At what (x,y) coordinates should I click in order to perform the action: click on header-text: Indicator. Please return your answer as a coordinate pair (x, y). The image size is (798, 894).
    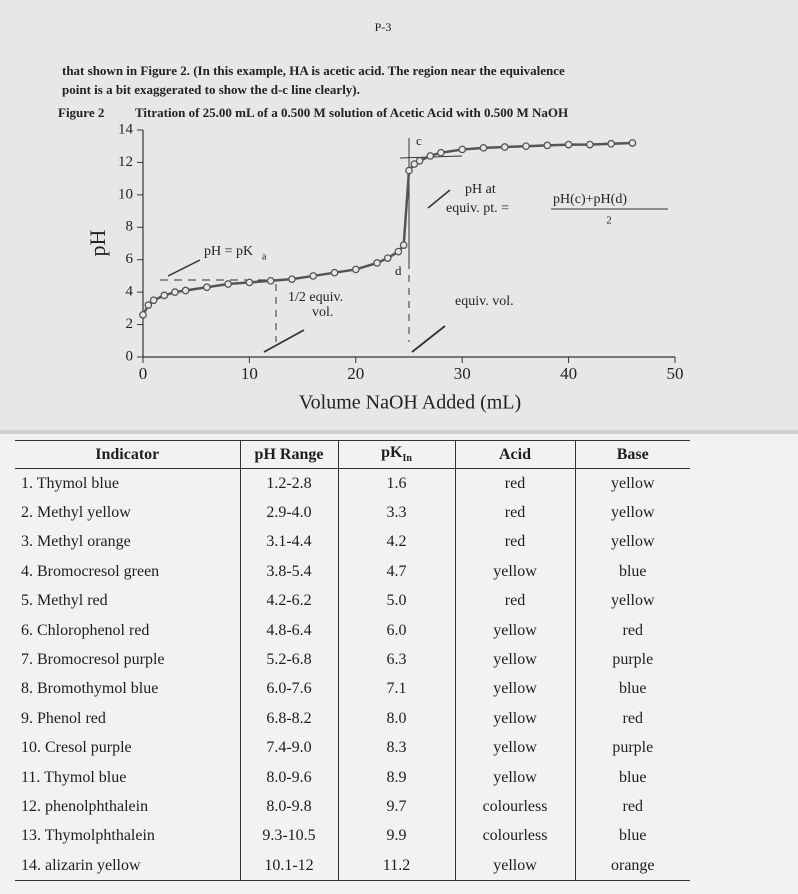
    Looking at the image, I should click on (127, 454).